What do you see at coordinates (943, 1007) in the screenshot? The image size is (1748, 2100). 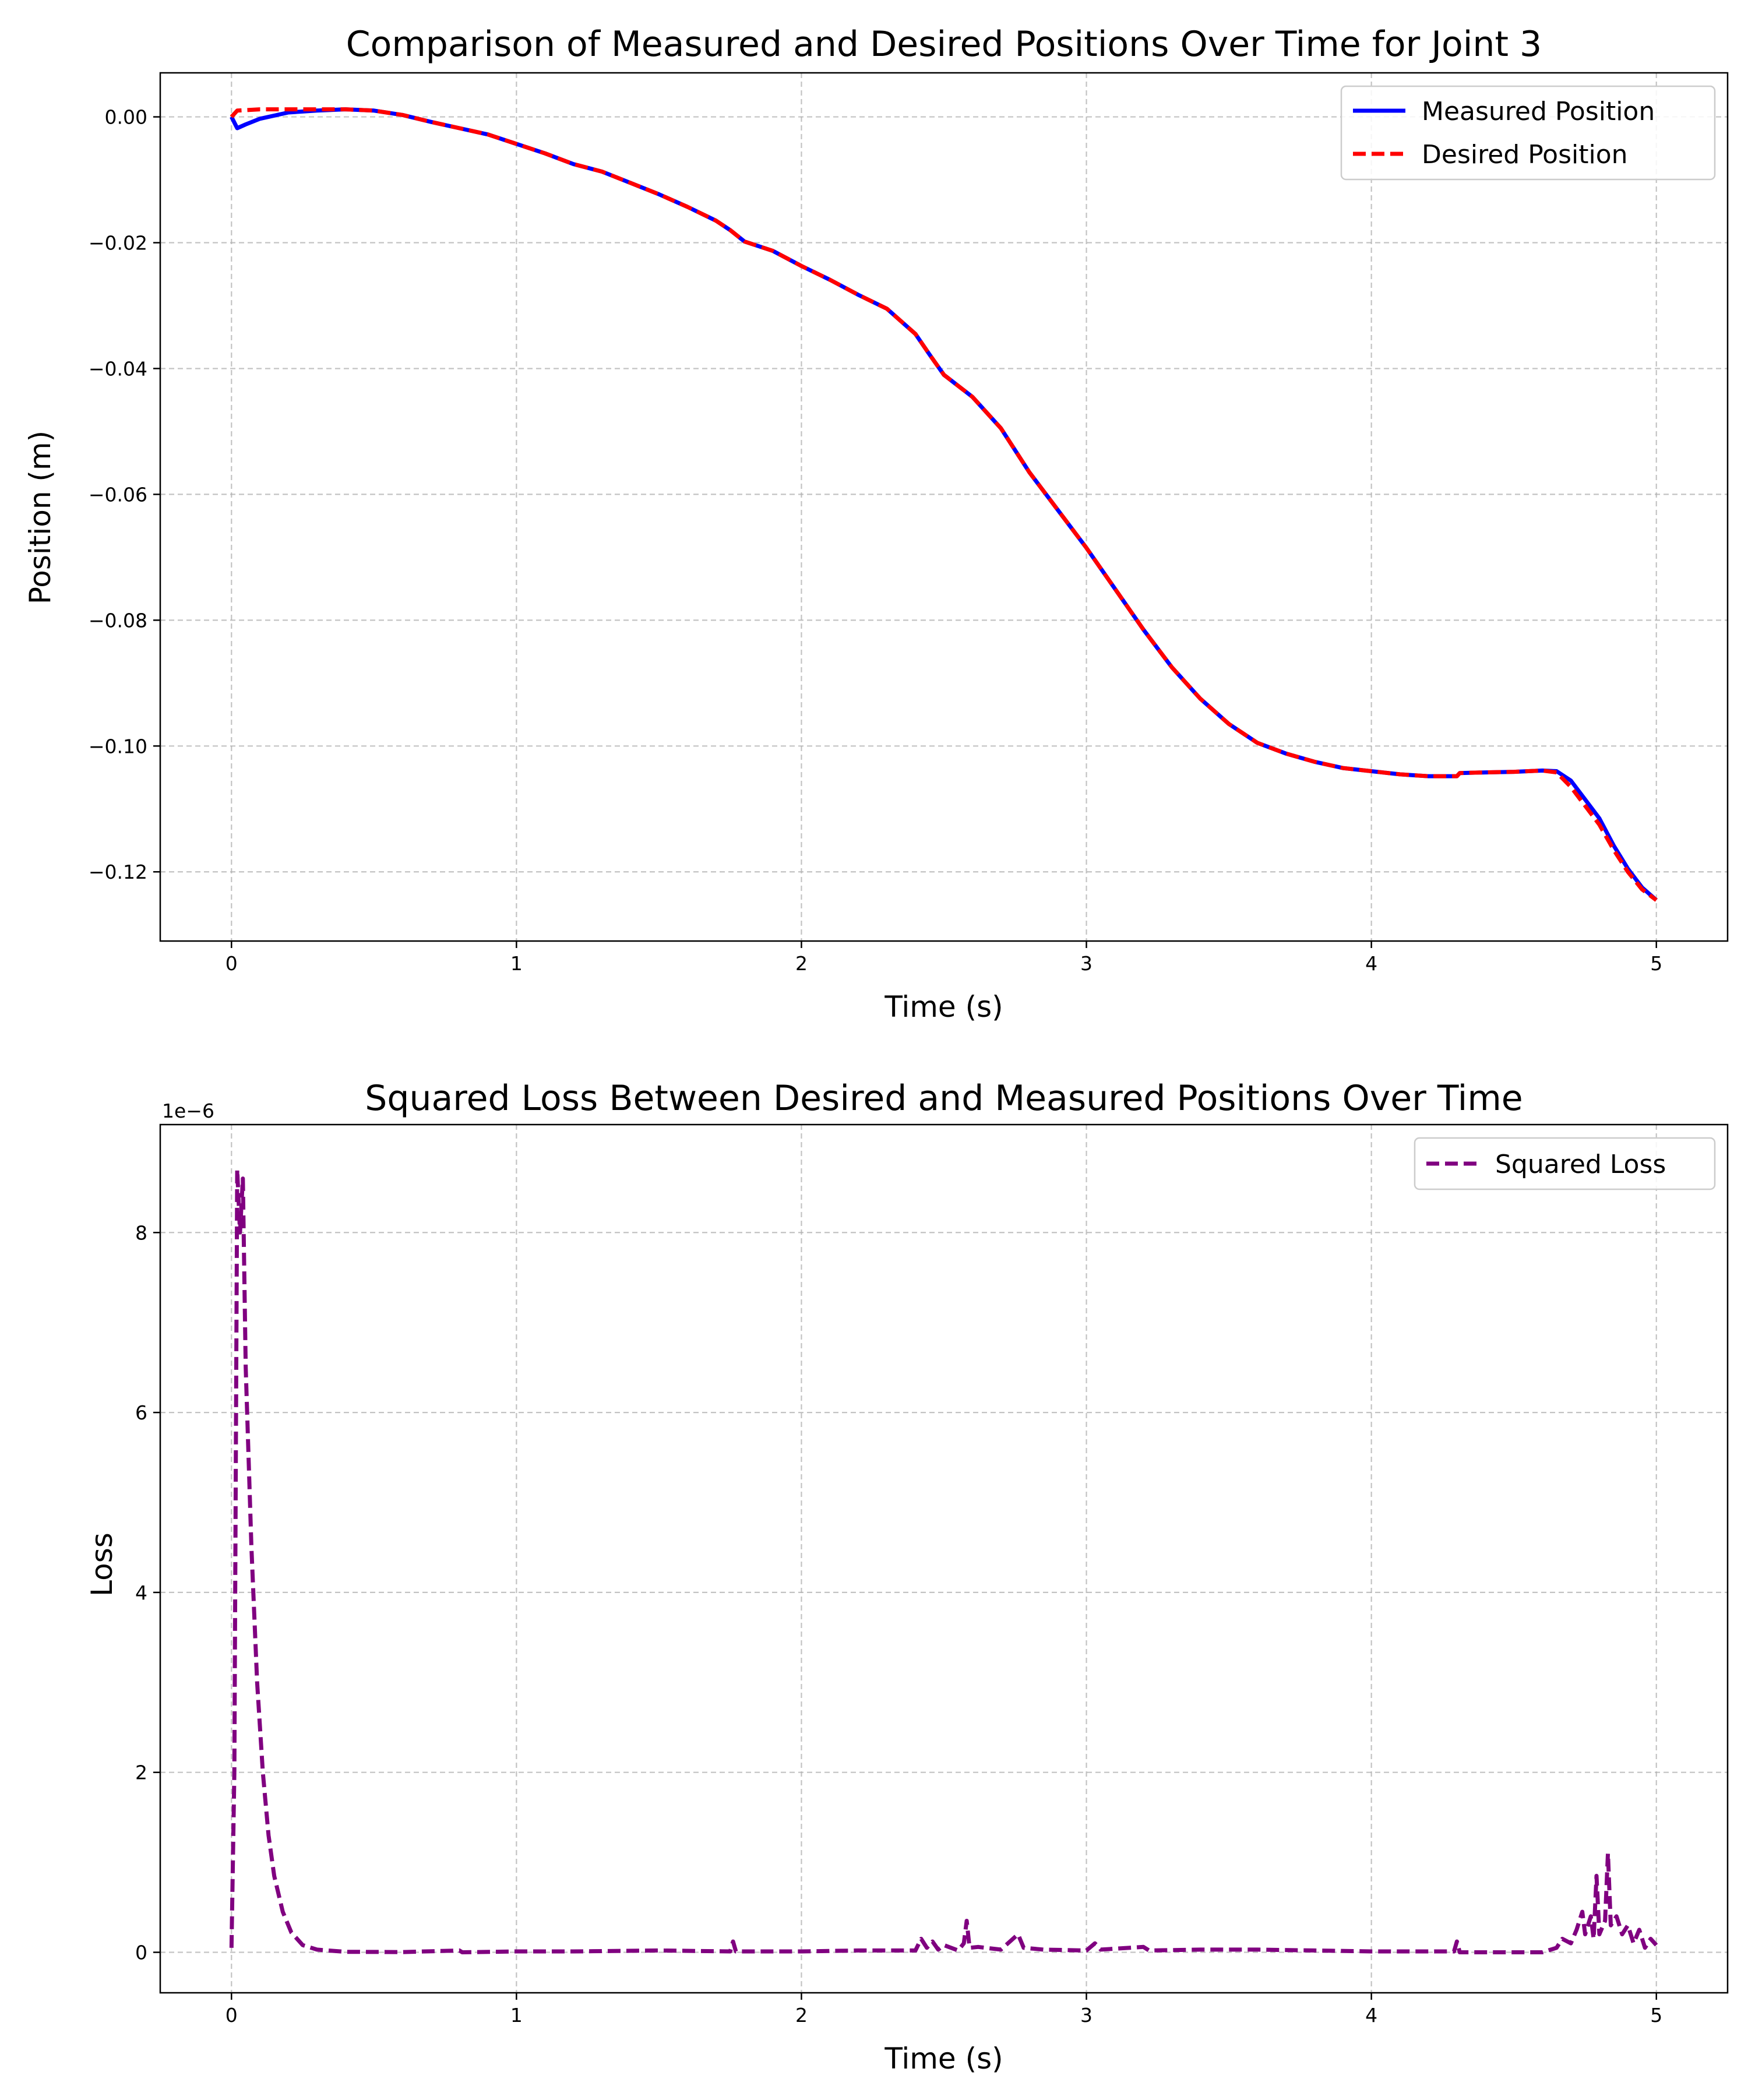 I see `position-chart-xlabel: Time (s)` at bounding box center [943, 1007].